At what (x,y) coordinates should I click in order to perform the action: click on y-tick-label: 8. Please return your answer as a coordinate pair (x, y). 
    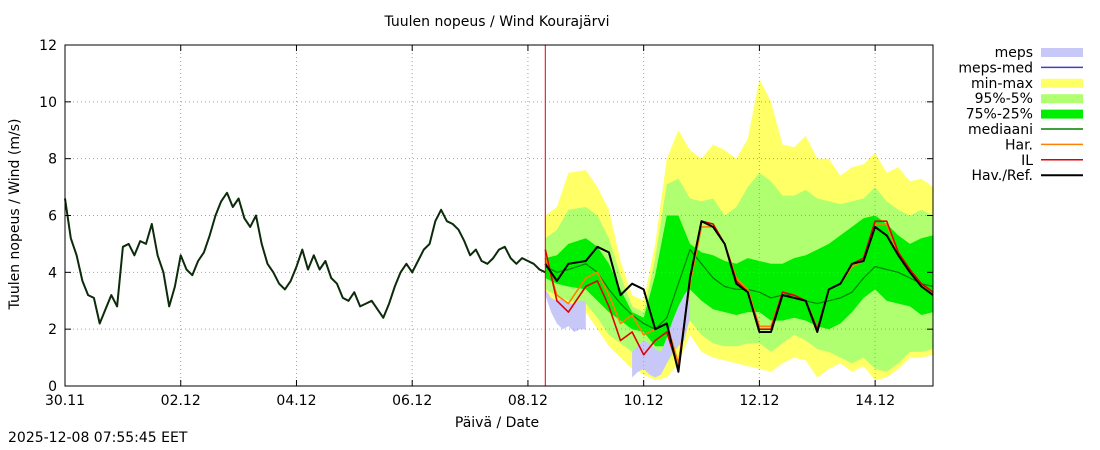
    Looking at the image, I should click on (52, 160).